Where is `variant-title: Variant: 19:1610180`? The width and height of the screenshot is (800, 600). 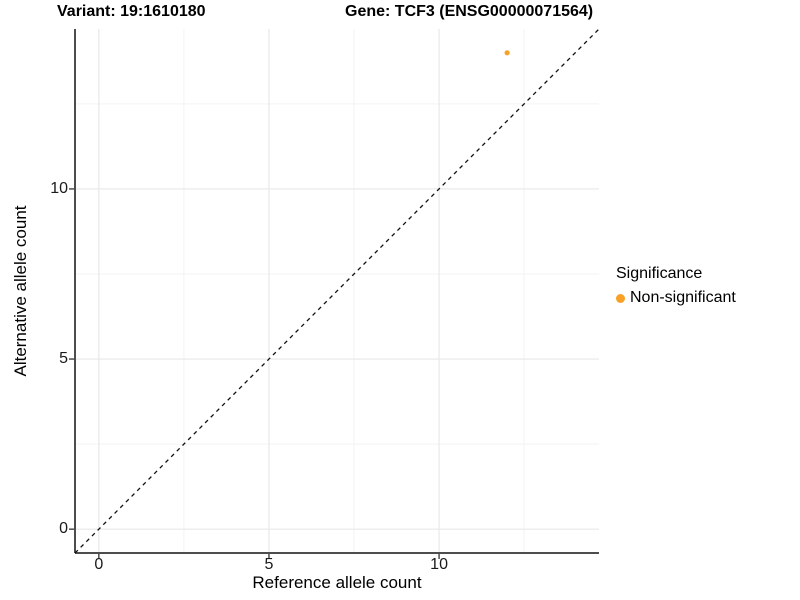 variant-title: Variant: 19:1610180 is located at coordinates (131, 11).